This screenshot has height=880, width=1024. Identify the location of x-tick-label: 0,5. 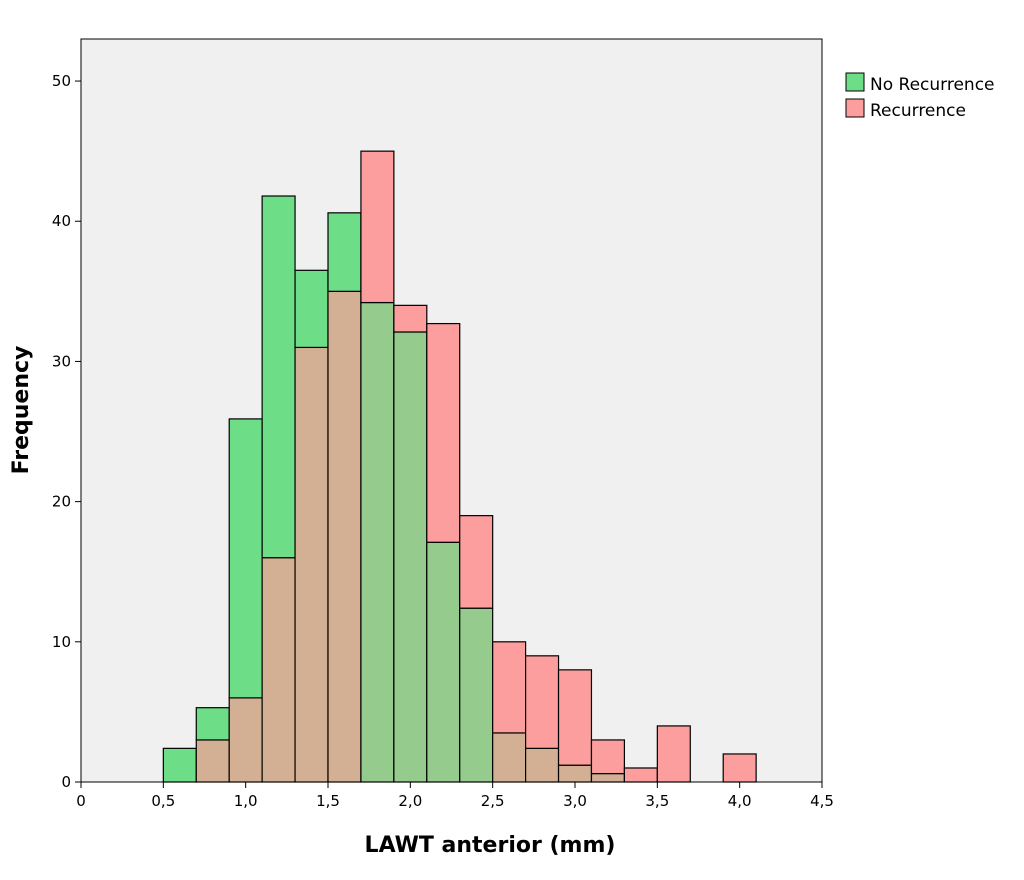
(163, 801).